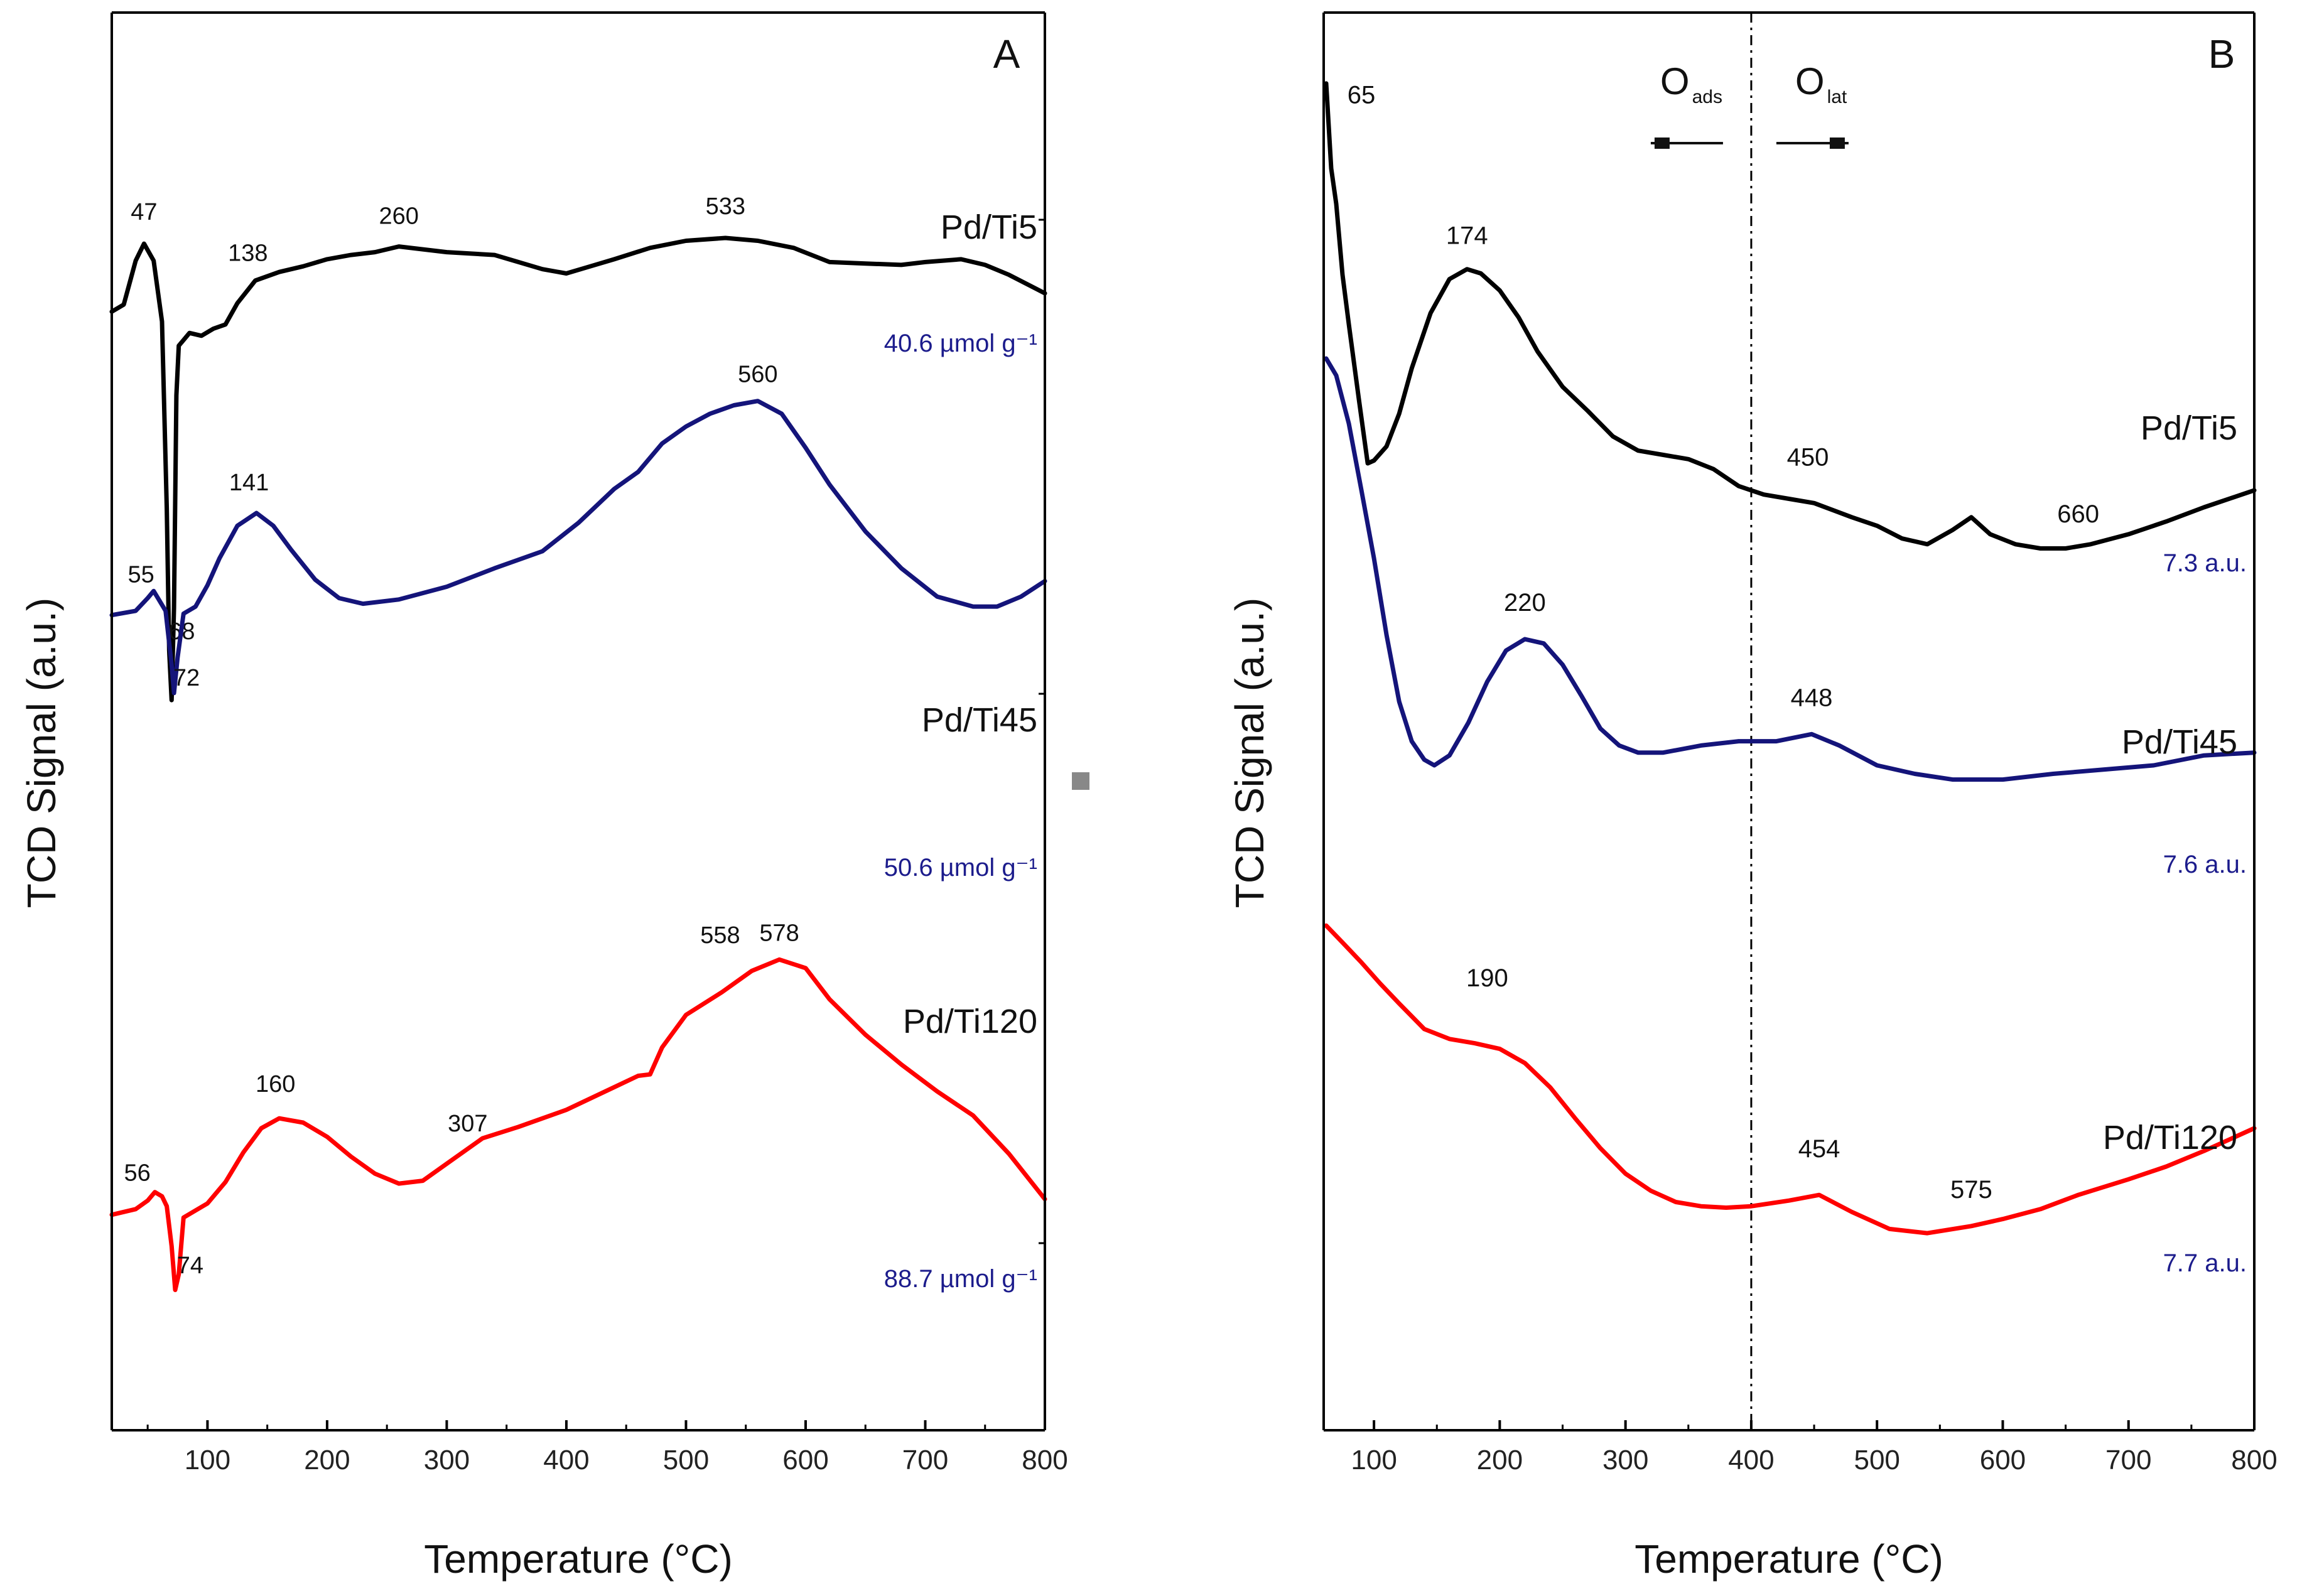  Describe the element at coordinates (1808, 457) in the screenshot. I see `peak-label-pd-ti5-450: 450` at that location.